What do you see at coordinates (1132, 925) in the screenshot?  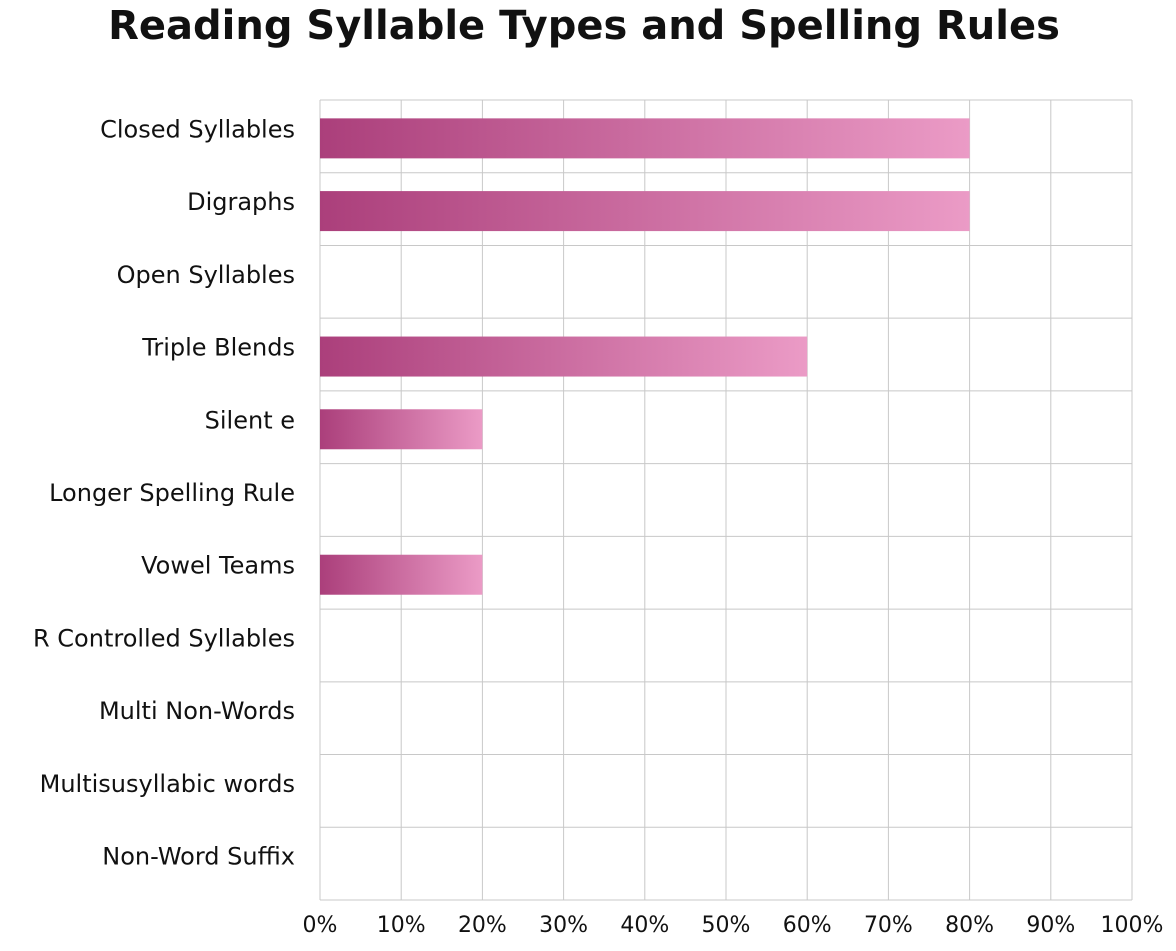 I see `x-tick-label: 100%` at bounding box center [1132, 925].